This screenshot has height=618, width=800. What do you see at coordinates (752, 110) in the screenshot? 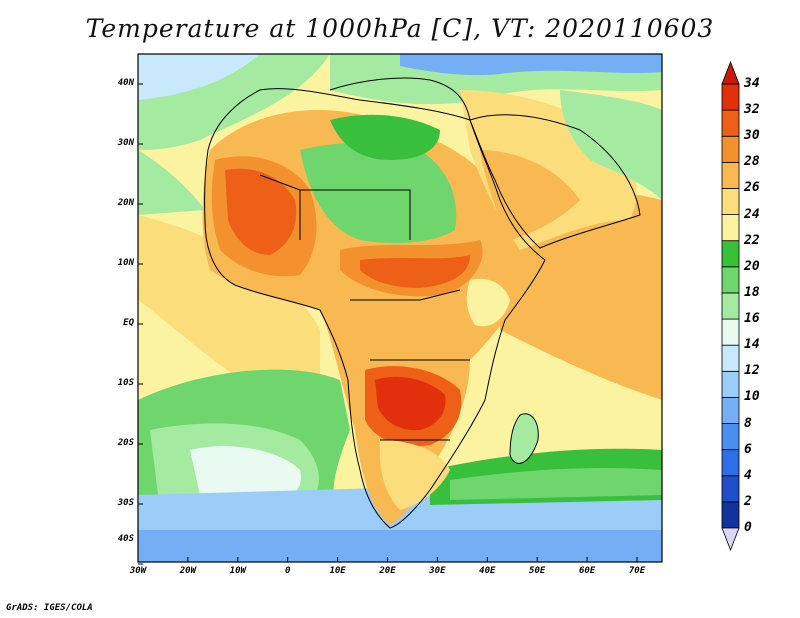
I see `colorbar-label: 32` at bounding box center [752, 110].